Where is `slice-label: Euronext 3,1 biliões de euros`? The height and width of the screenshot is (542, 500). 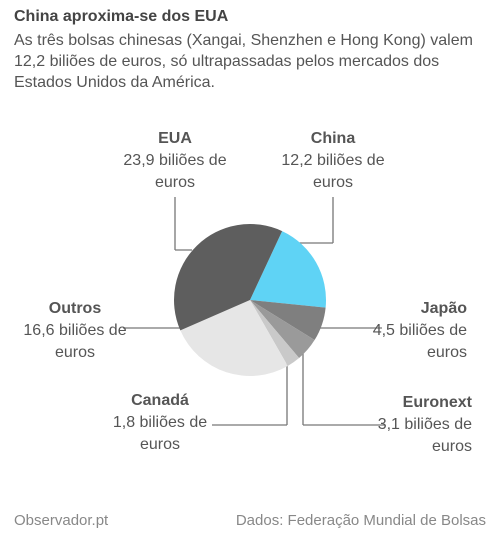 slice-label: Euronext 3,1 biliões de euros is located at coordinates (417, 425).